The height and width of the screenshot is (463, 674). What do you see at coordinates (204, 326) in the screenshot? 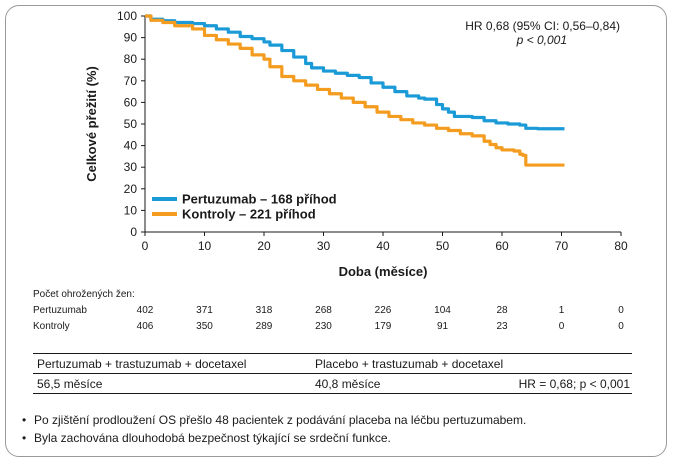
I see `risk-value: 350` at bounding box center [204, 326].